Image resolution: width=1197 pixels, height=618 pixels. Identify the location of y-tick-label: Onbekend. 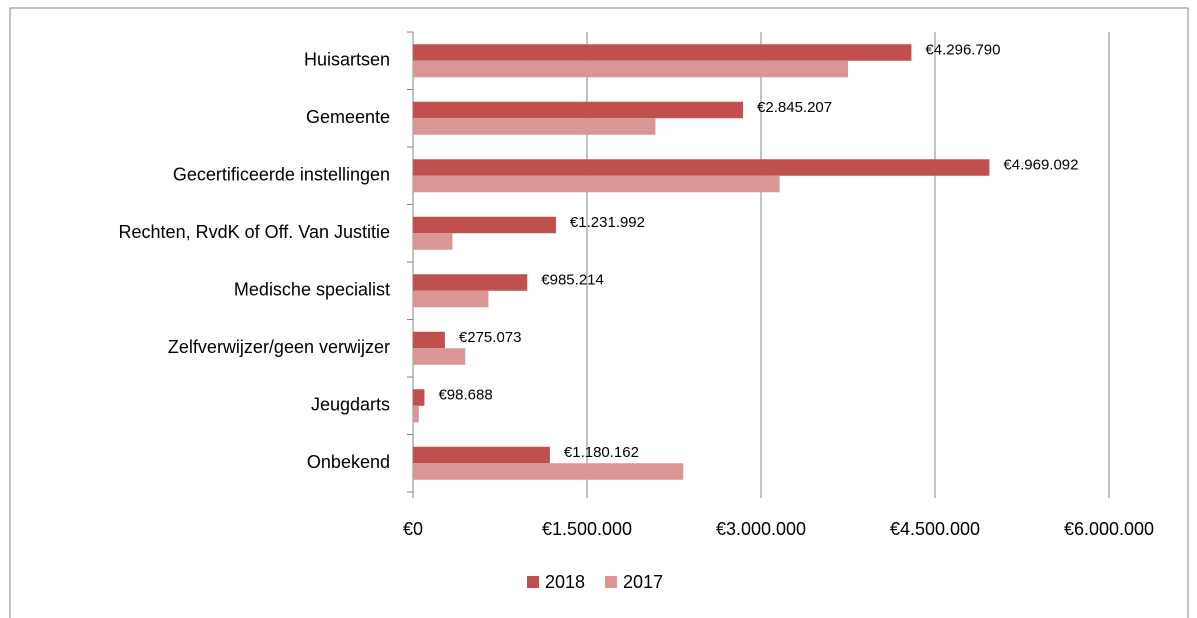
(348, 462).